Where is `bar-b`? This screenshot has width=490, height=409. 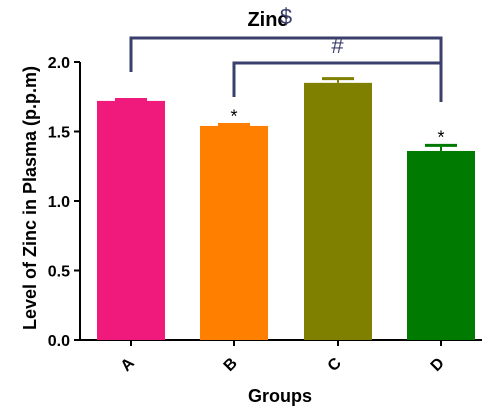
bar-b is located at coordinates (234, 232).